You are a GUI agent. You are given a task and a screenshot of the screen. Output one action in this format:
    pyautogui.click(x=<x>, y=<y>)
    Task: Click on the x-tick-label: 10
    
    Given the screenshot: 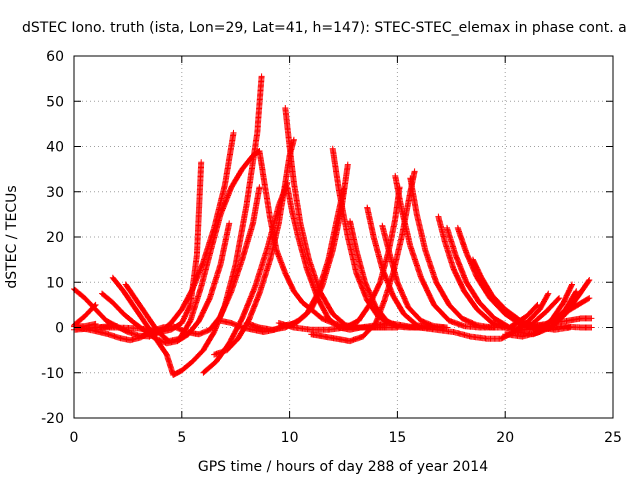 What is the action you would take?
    pyautogui.click(x=290, y=438)
    